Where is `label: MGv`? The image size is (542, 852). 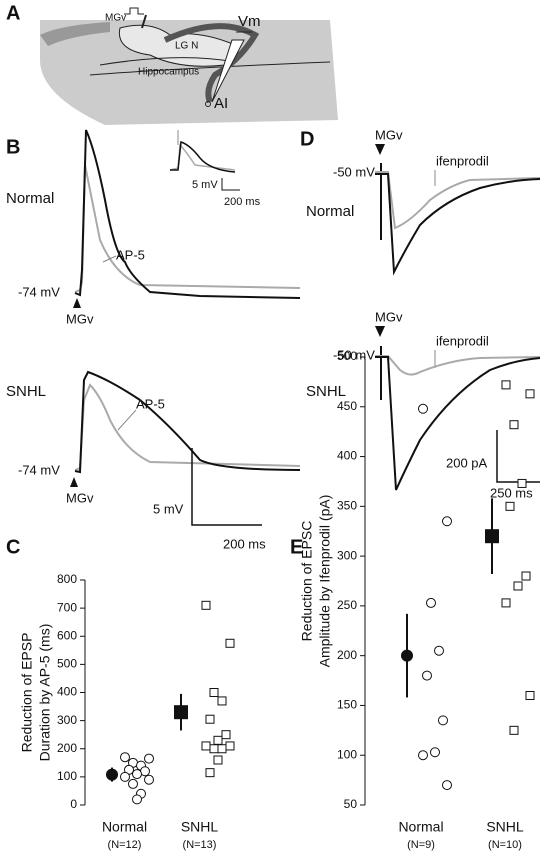
label: MGv is located at coordinates (115, 18).